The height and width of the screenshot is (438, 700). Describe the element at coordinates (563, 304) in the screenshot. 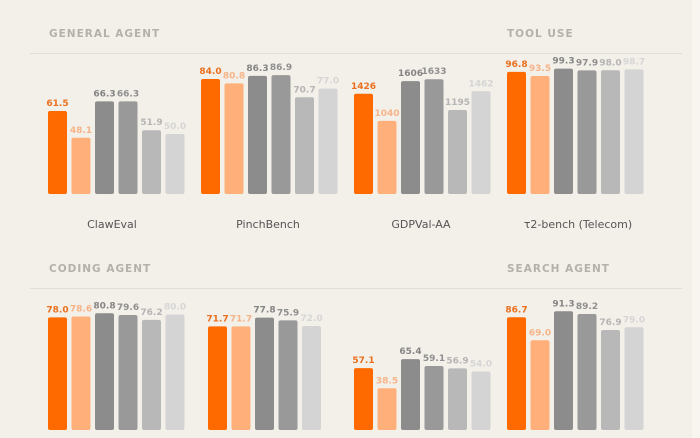

I see `value-label: 91.3` at that location.